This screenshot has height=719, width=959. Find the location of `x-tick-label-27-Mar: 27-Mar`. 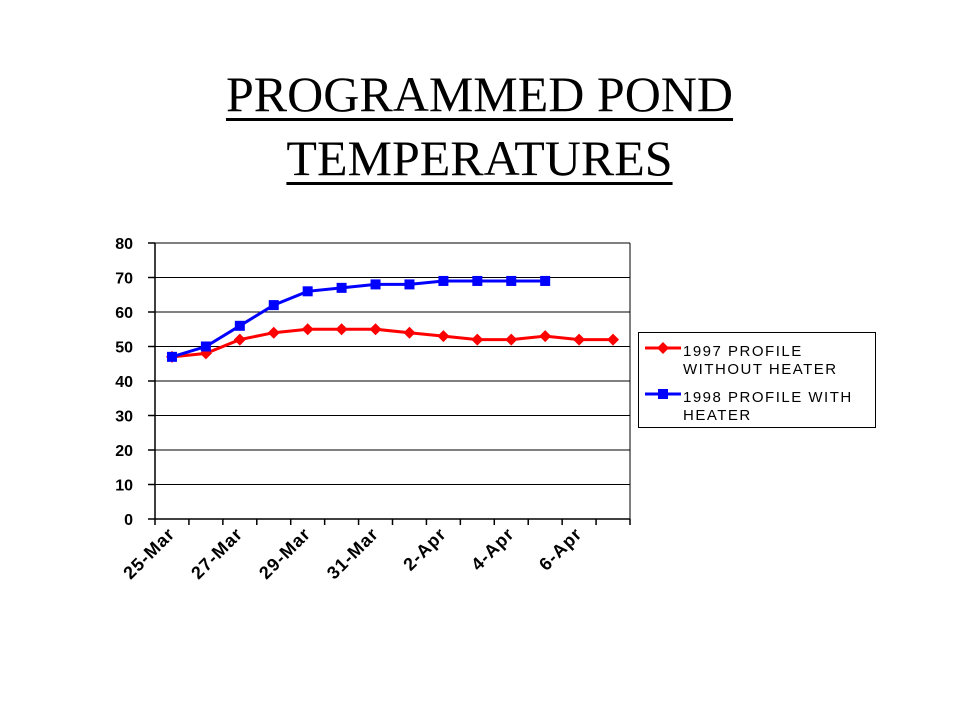

x-tick-label-27-Mar: 27-Mar is located at coordinates (216, 553).